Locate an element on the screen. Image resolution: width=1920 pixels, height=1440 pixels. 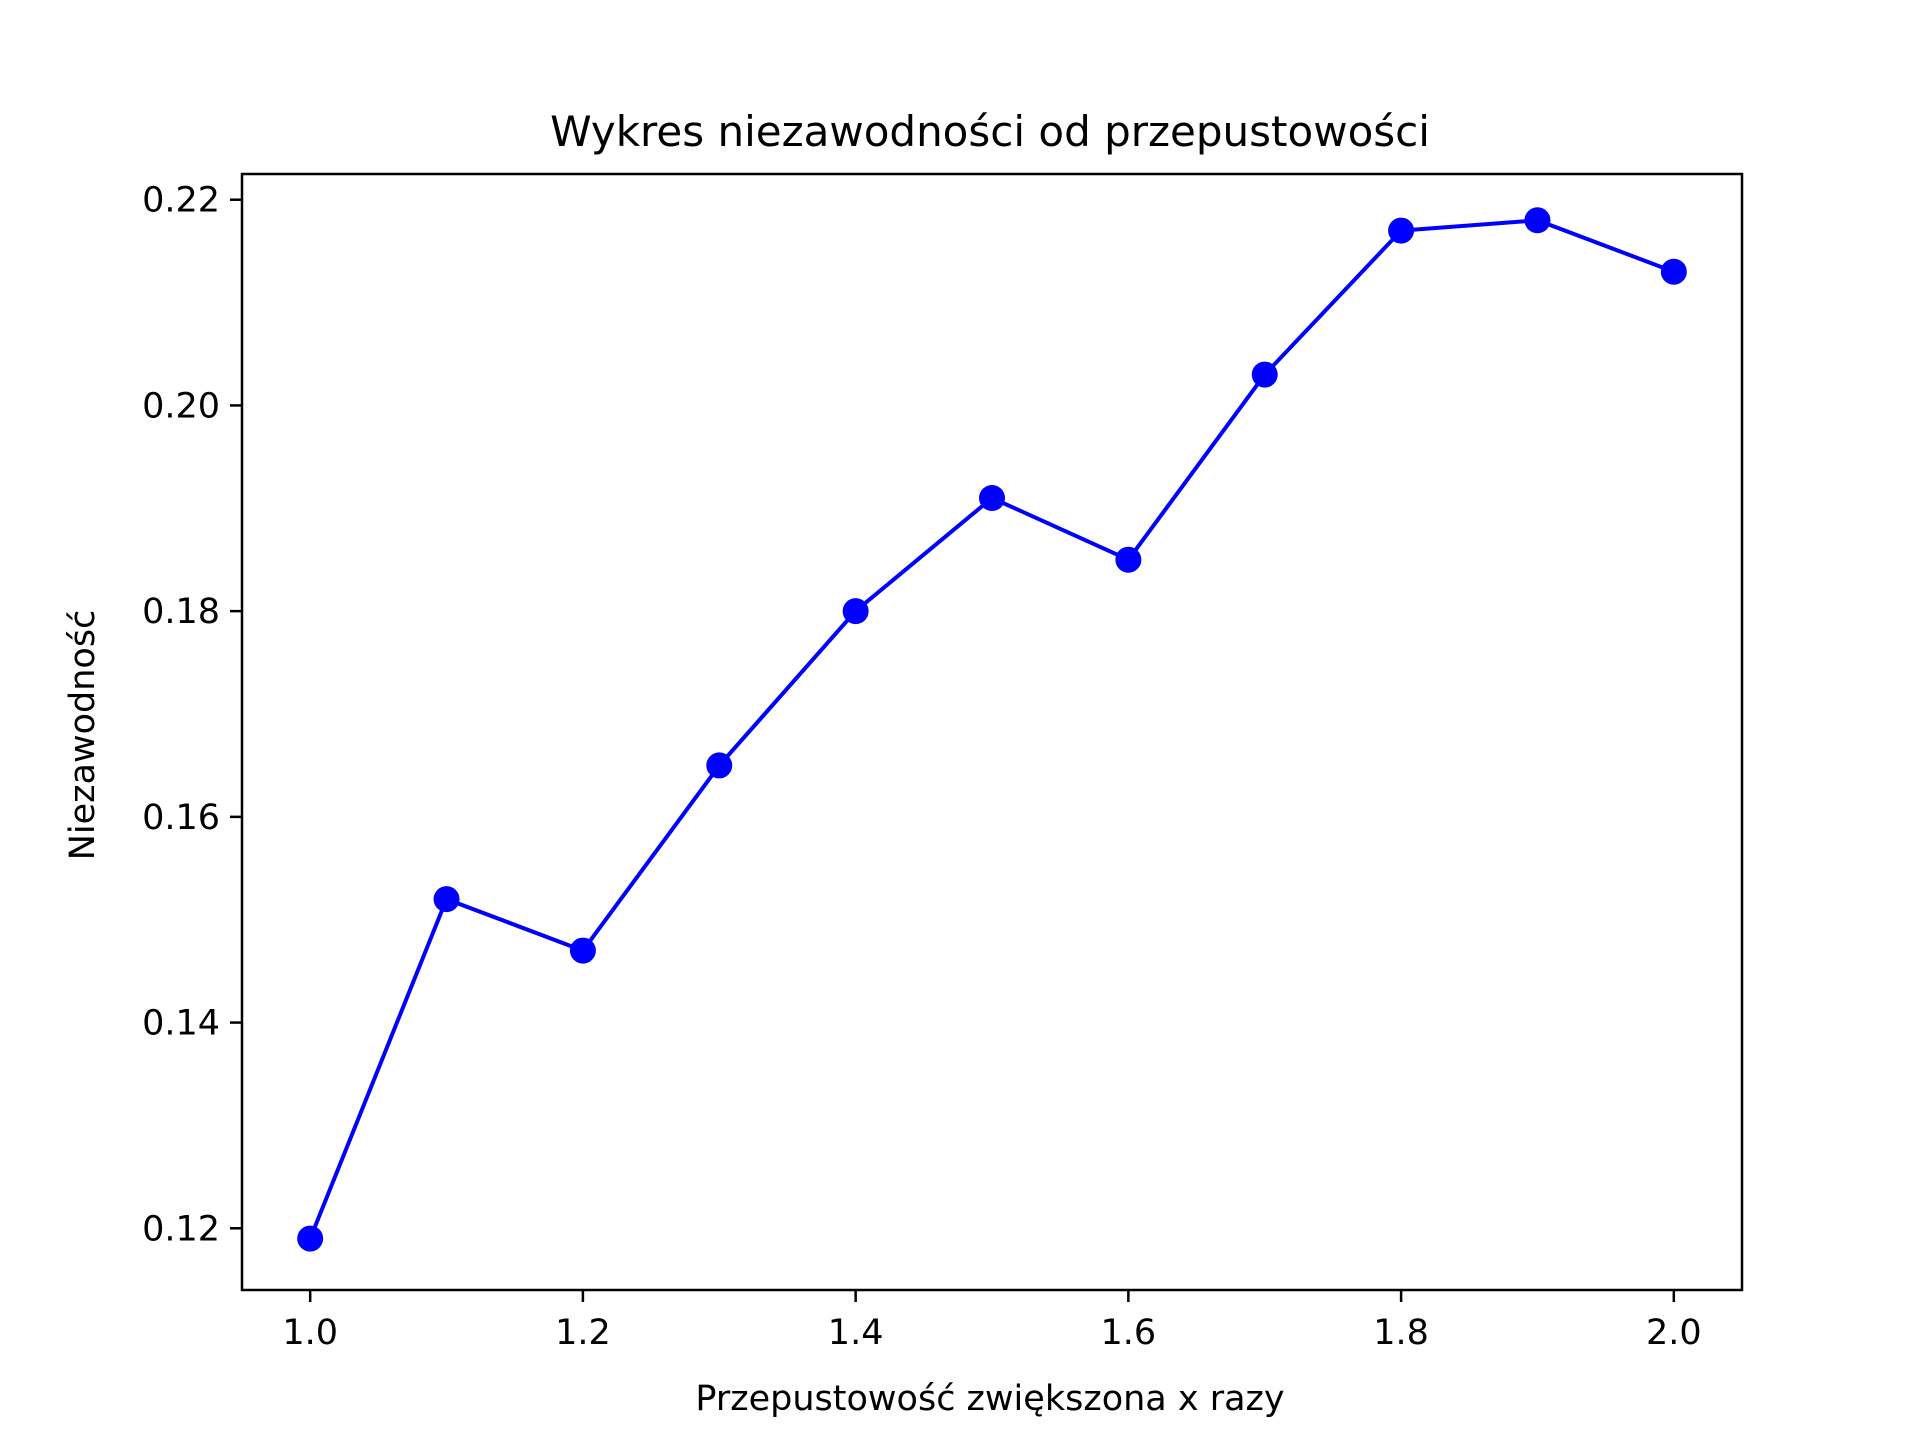
y-axis-ticks: 0.12 0.14 0.16 0.18 0.20 0.22 is located at coordinates (192, 715).